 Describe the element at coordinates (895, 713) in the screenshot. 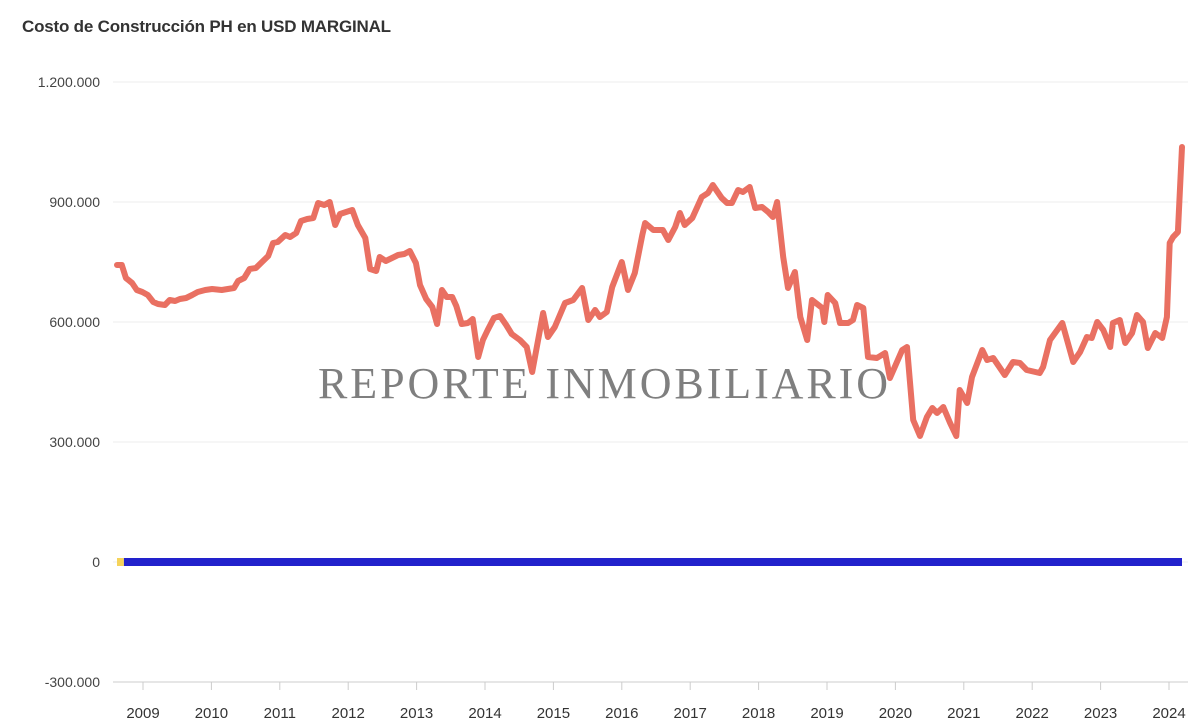

I see `x-tick-label: 2020` at that location.